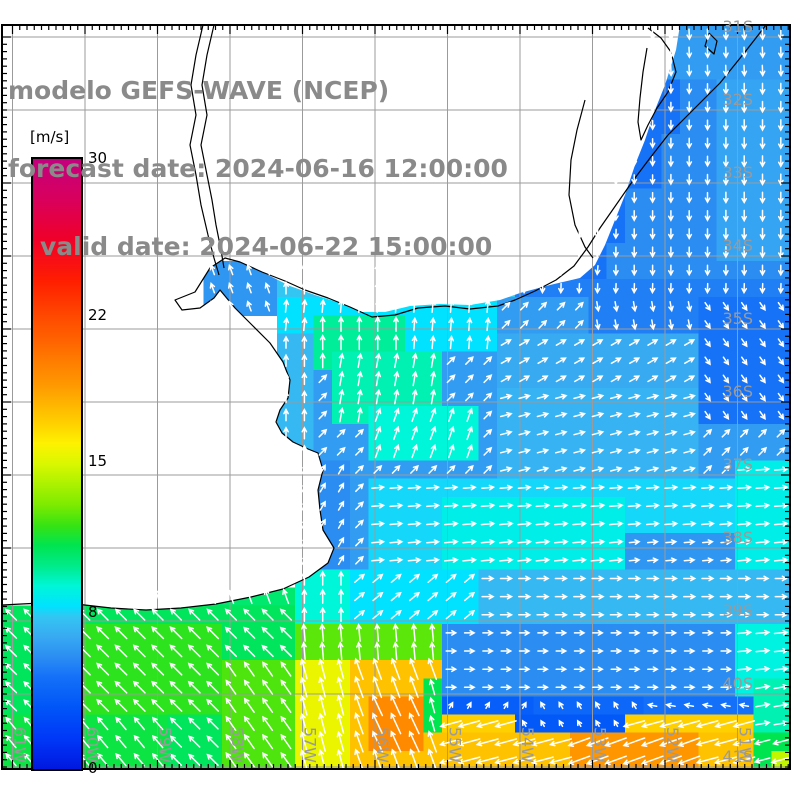 The width and height of the screenshot is (800, 800). Describe the element at coordinates (737, 537) in the screenshot. I see `lat-label: 38S` at that location.